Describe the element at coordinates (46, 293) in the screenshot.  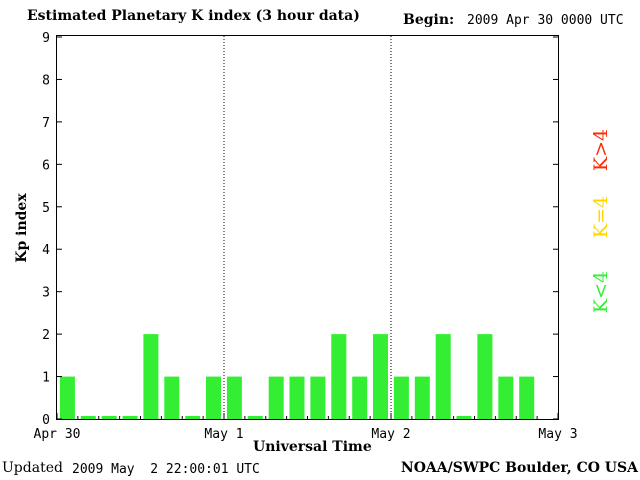
I see `y-tick-label: 3` at that location.